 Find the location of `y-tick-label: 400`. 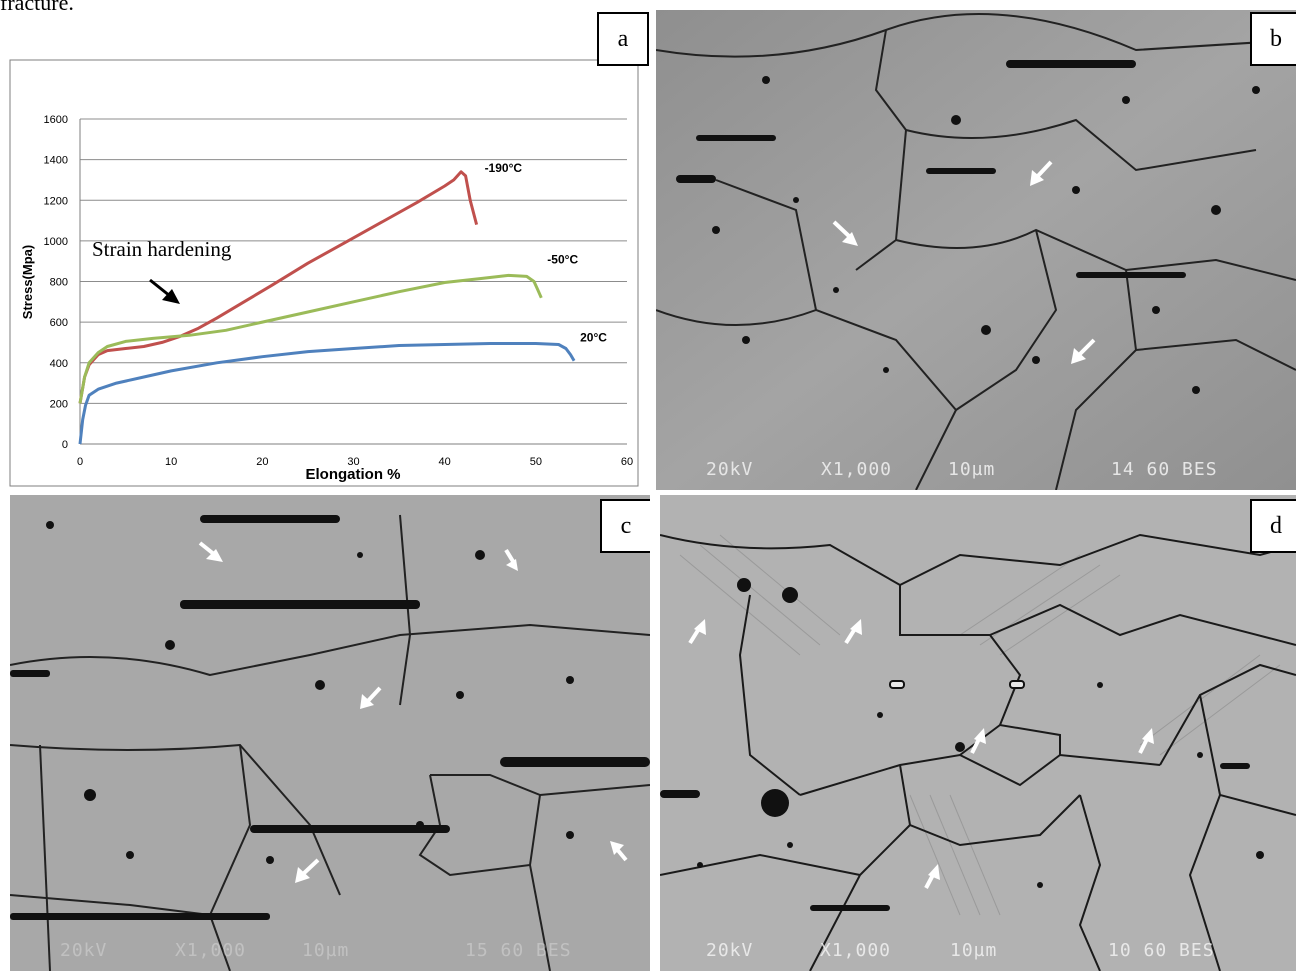

y-tick-label: 400 is located at coordinates (59, 364).